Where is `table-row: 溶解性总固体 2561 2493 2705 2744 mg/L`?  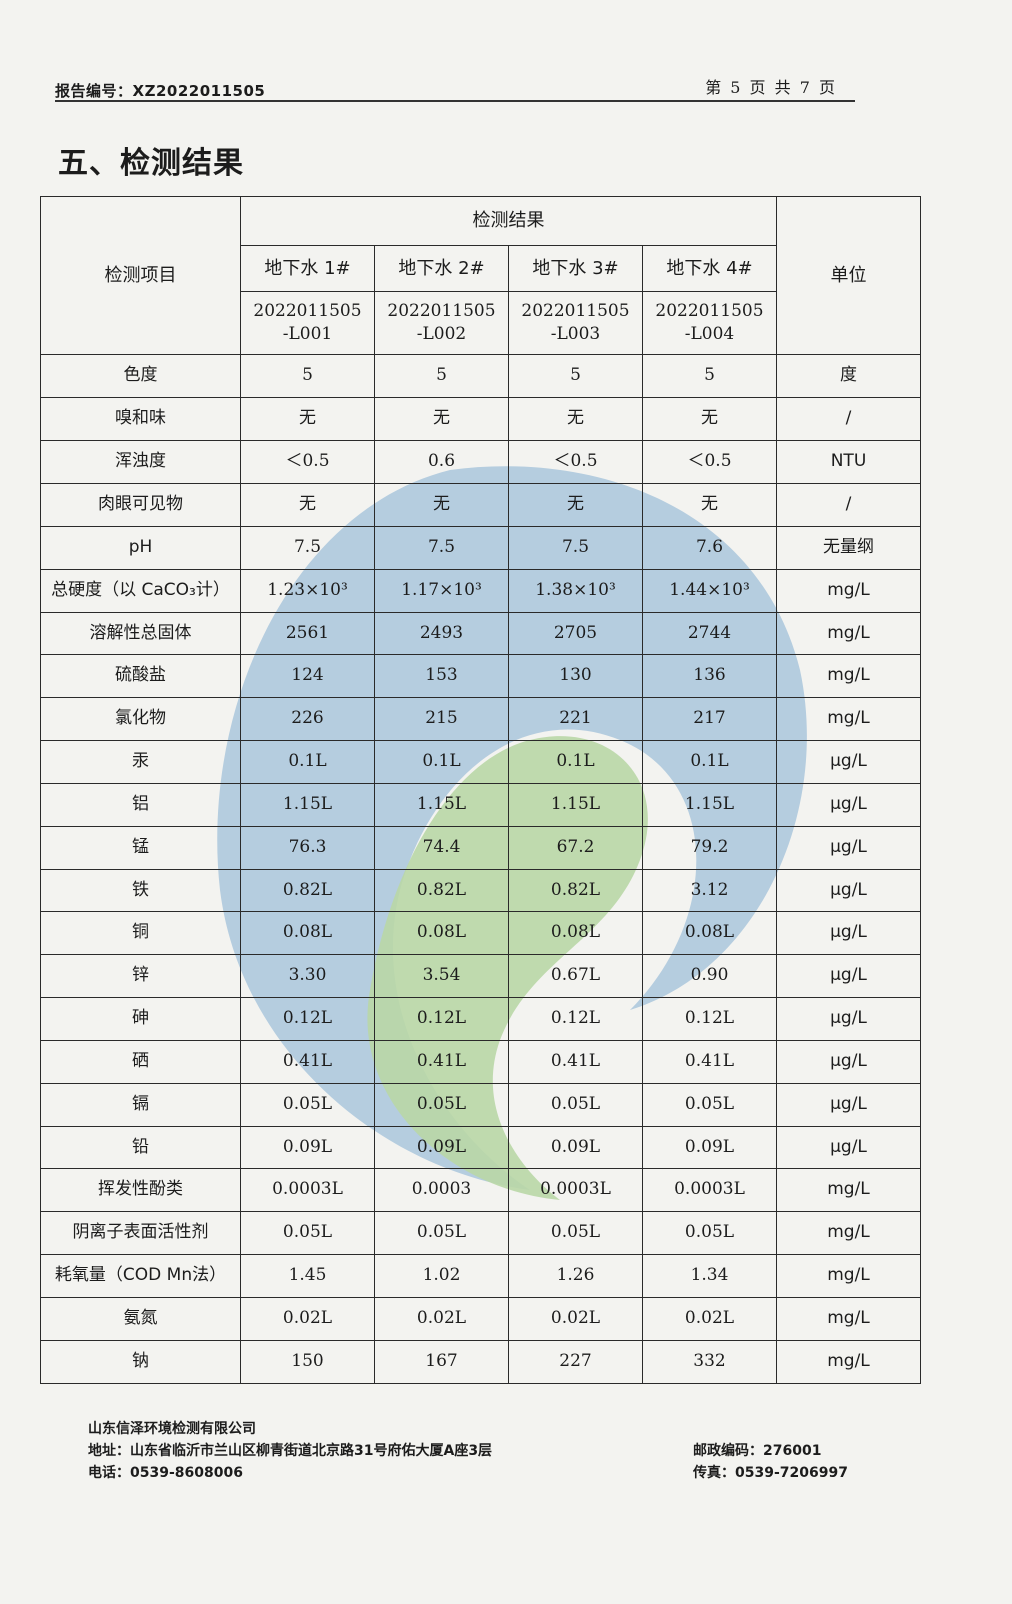
table-row: 溶解性总固体 2561 2493 2705 2744 mg/L is located at coordinates (480, 633).